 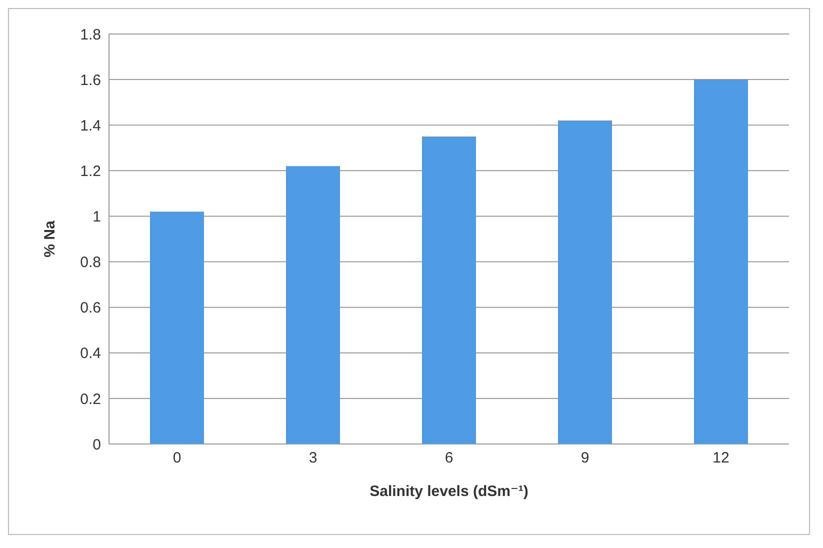 I want to click on x-tick-label: 12, so click(x=721, y=458).